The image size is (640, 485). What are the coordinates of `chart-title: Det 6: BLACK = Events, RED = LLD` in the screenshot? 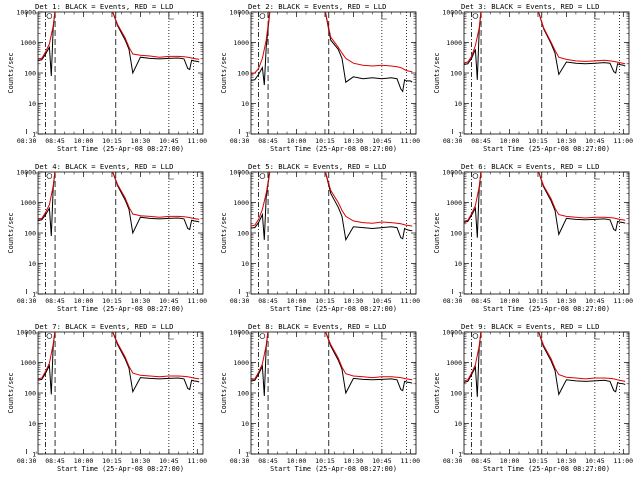 It's located at (530, 166).